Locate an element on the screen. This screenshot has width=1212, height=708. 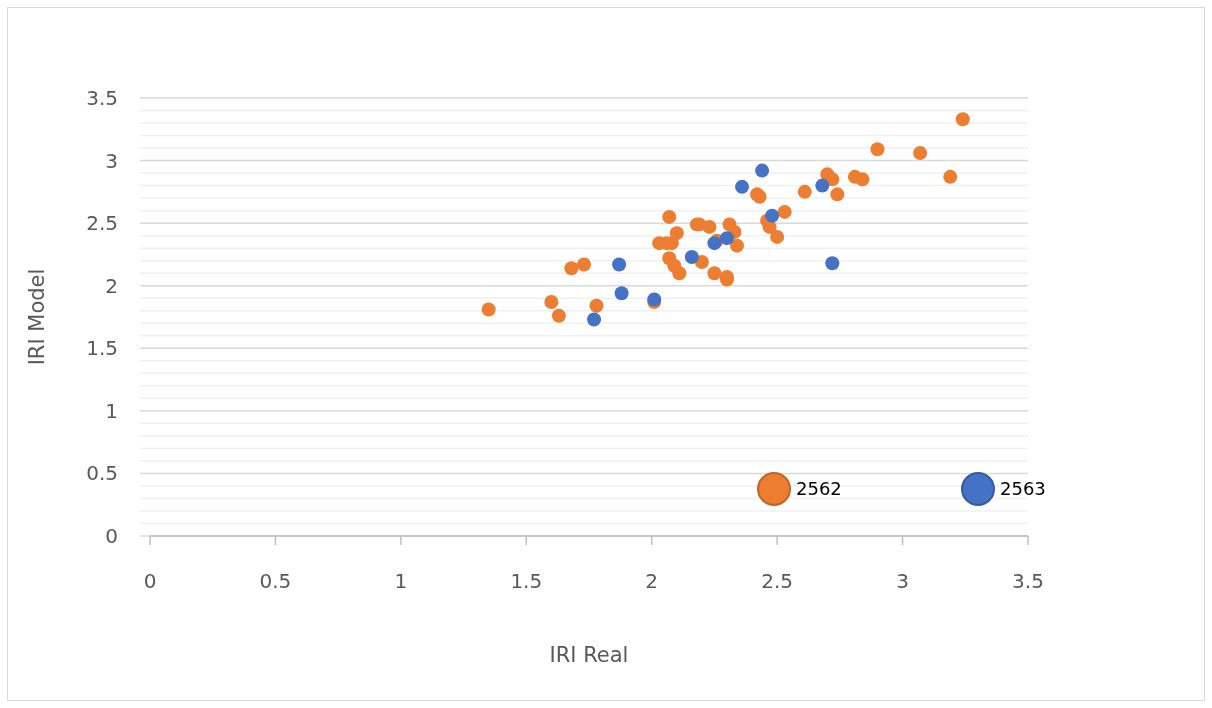
y-axis-title: IRI Model is located at coordinates (37, 317).